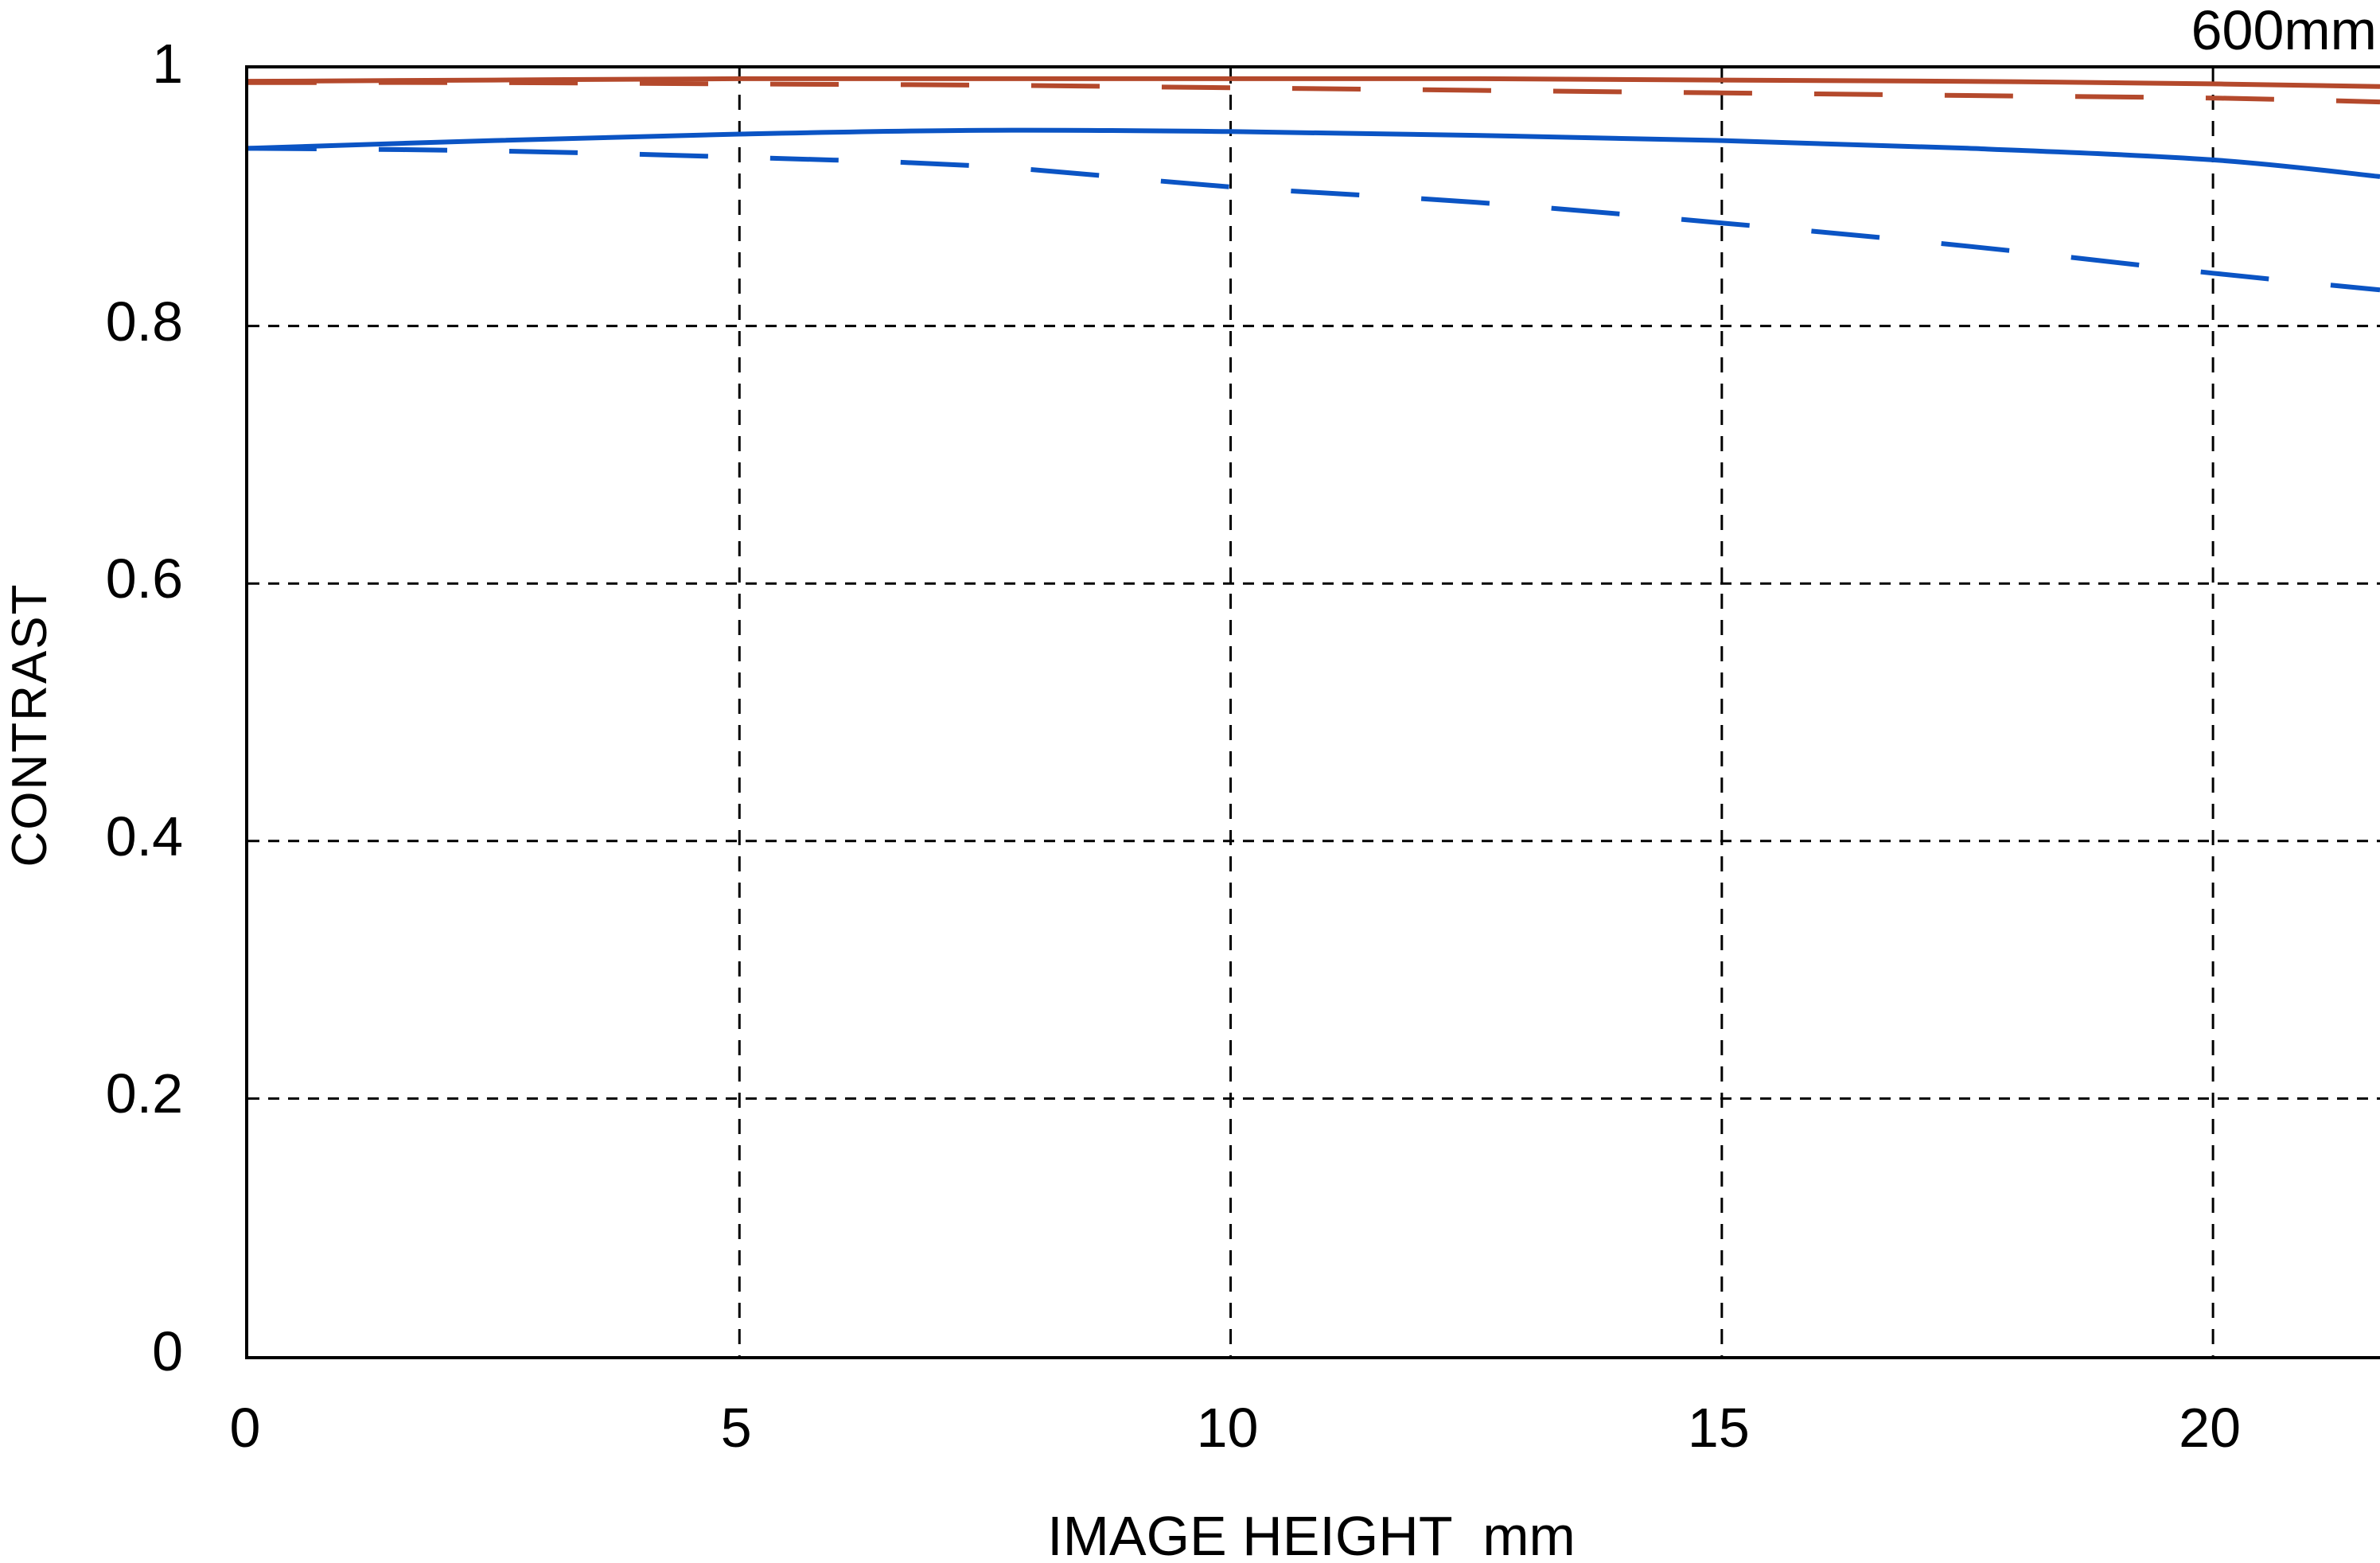  What do you see at coordinates (1314, 92) in the screenshot?
I see `series-red-dashed` at bounding box center [1314, 92].